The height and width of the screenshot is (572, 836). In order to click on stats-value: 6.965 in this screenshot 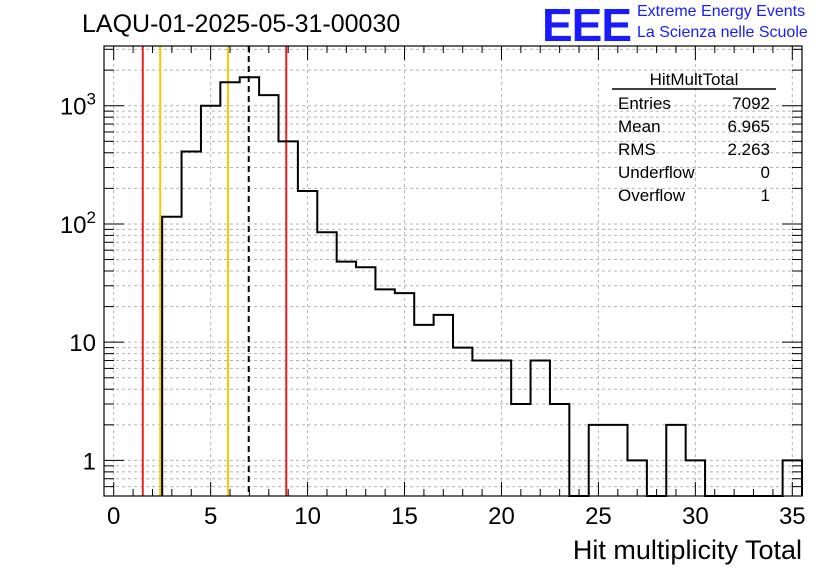, I will do `click(748, 126)`.